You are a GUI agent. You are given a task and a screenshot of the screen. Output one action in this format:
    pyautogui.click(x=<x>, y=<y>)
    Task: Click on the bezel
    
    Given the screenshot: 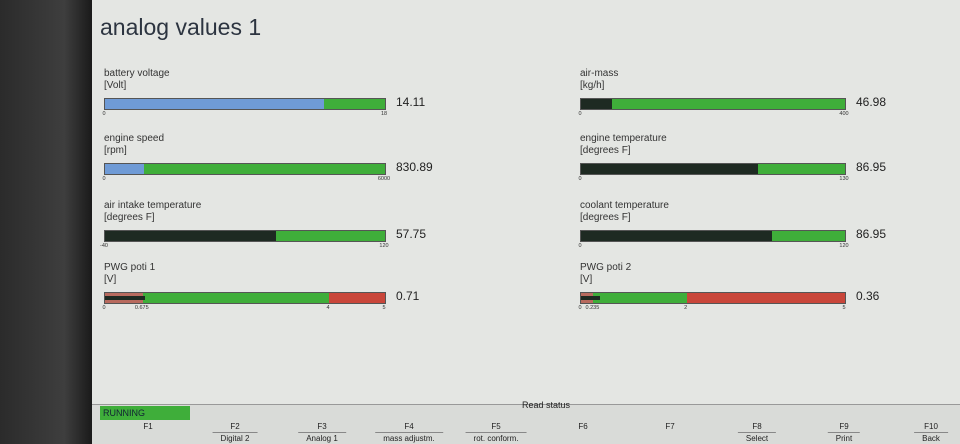 What is the action you would take?
    pyautogui.click(x=46, y=222)
    